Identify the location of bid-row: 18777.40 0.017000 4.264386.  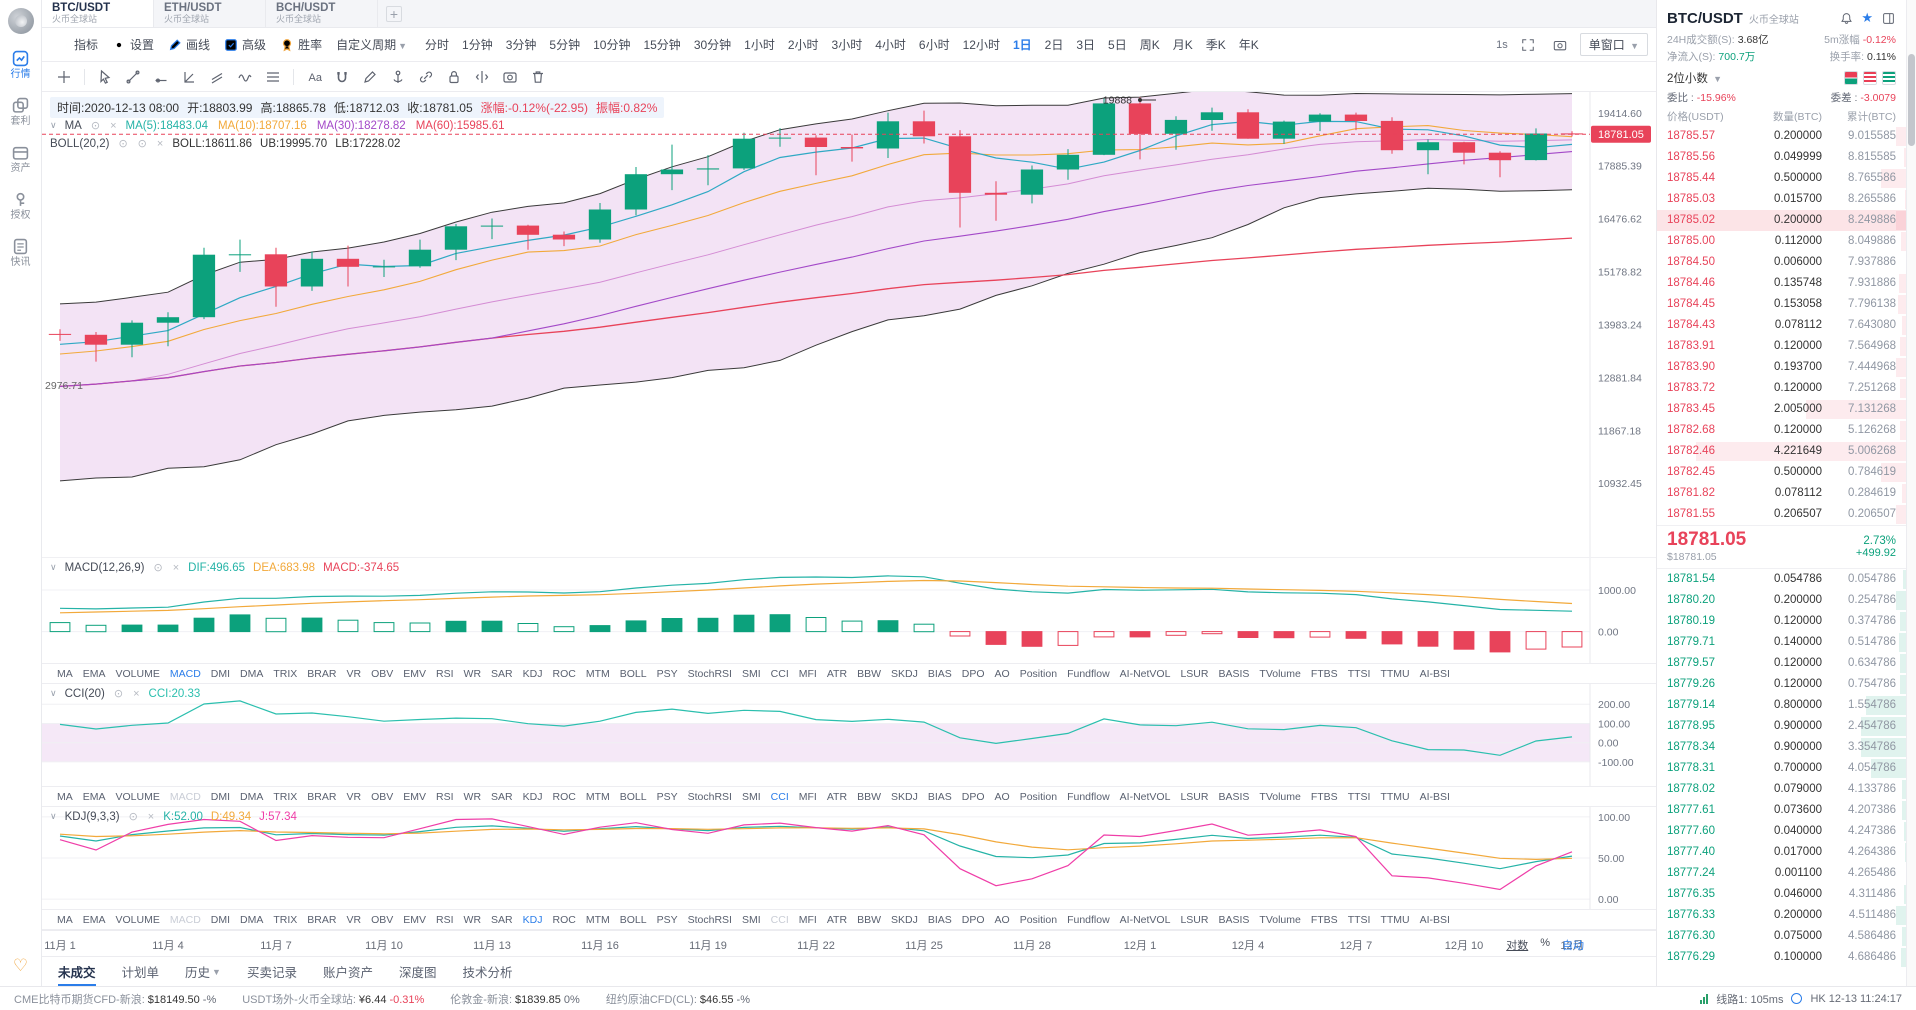
(1786, 852).